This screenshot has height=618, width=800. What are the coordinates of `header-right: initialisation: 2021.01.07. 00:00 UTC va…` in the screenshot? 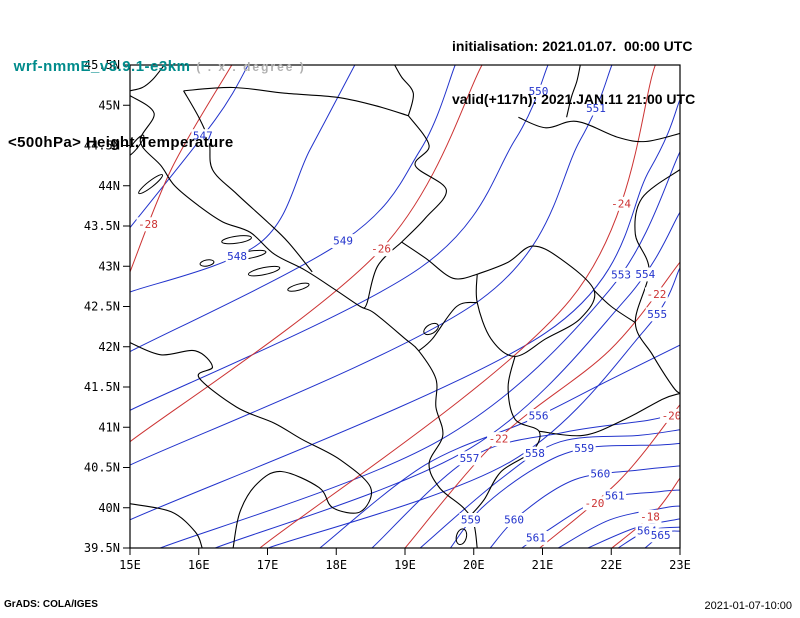 It's located at (573, 72).